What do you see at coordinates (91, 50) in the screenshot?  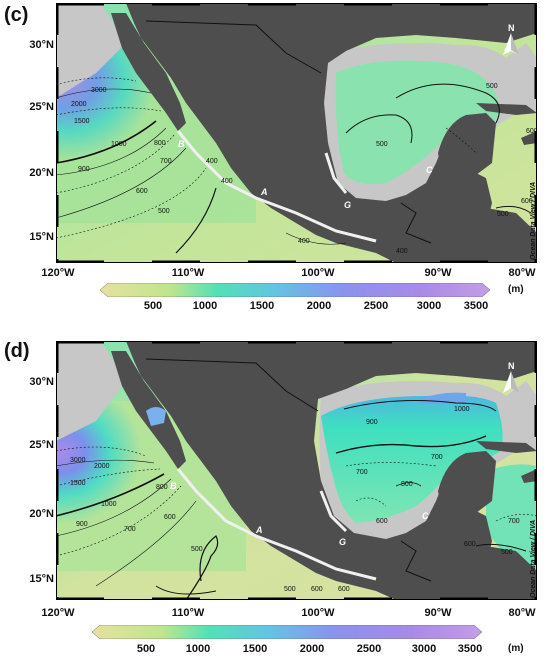 I see `shelf-area` at bounding box center [91, 50].